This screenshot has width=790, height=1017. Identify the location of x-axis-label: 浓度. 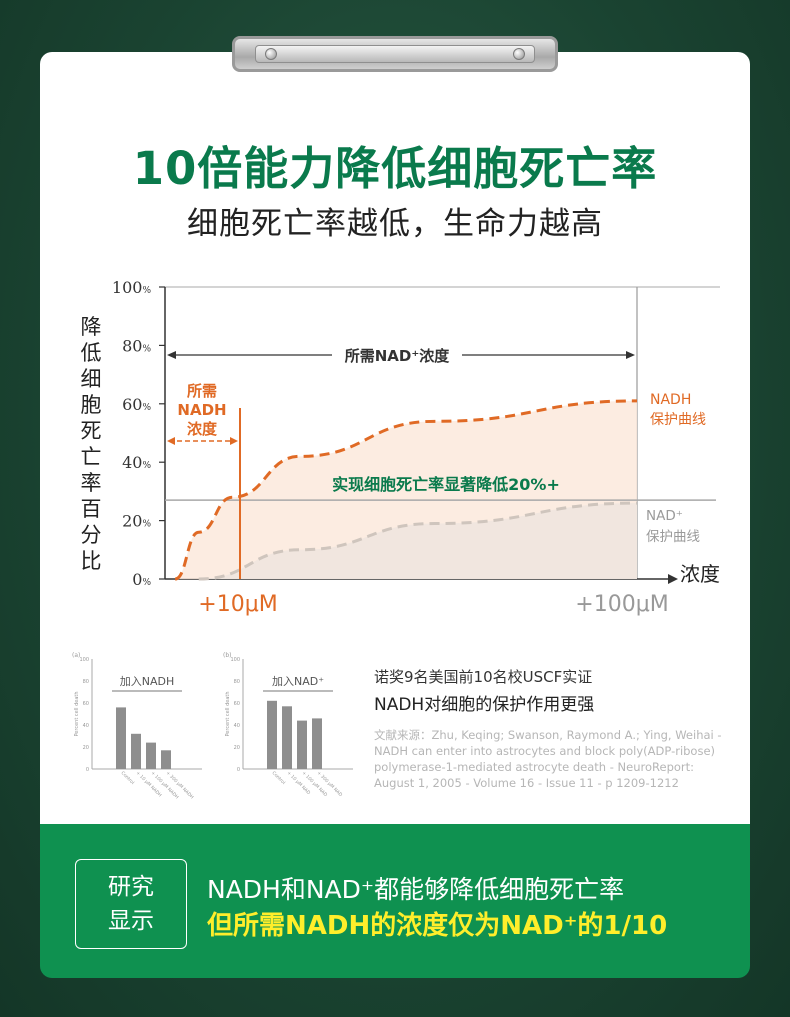
(700, 574).